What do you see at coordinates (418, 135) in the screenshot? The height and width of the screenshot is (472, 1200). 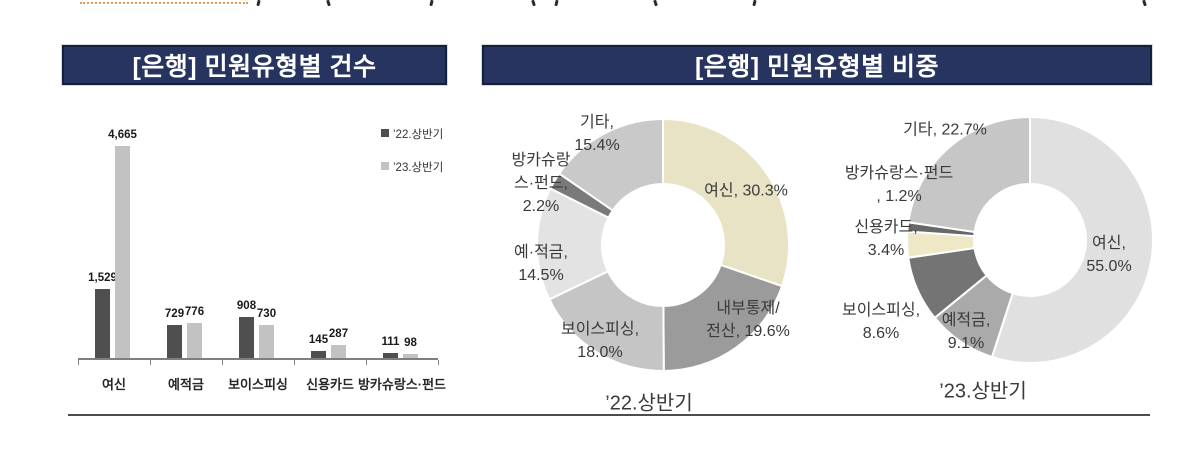 I see `legend-label: ’22.상반기` at bounding box center [418, 135].